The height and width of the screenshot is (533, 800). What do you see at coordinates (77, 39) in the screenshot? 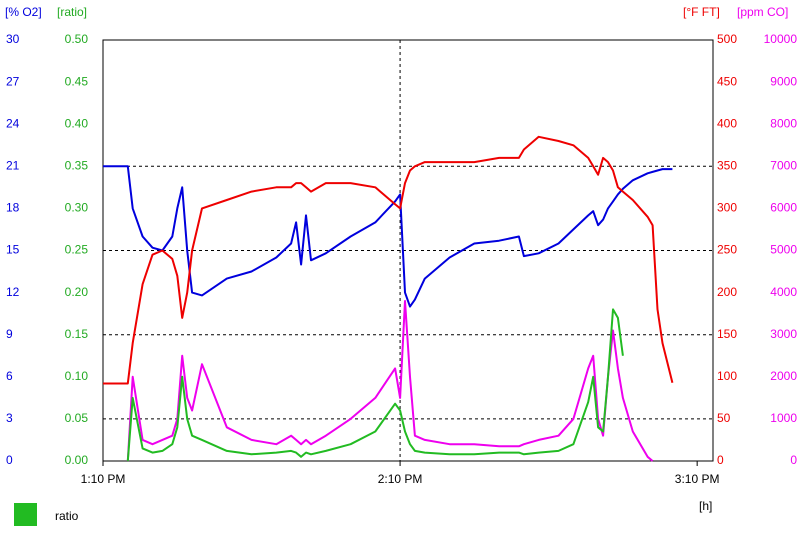
I see `y-tick-label: 0.50` at bounding box center [77, 39].